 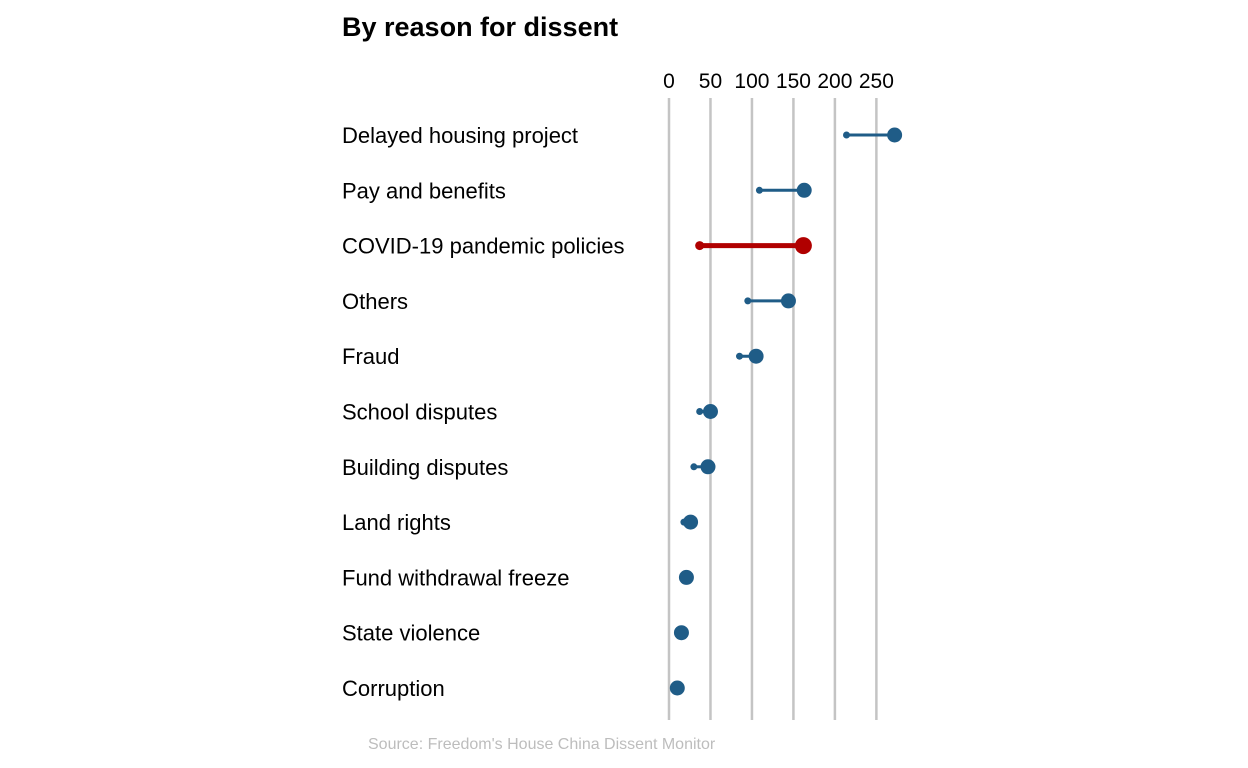 What do you see at coordinates (793, 81) in the screenshot?
I see `x-tick-label: 150` at bounding box center [793, 81].